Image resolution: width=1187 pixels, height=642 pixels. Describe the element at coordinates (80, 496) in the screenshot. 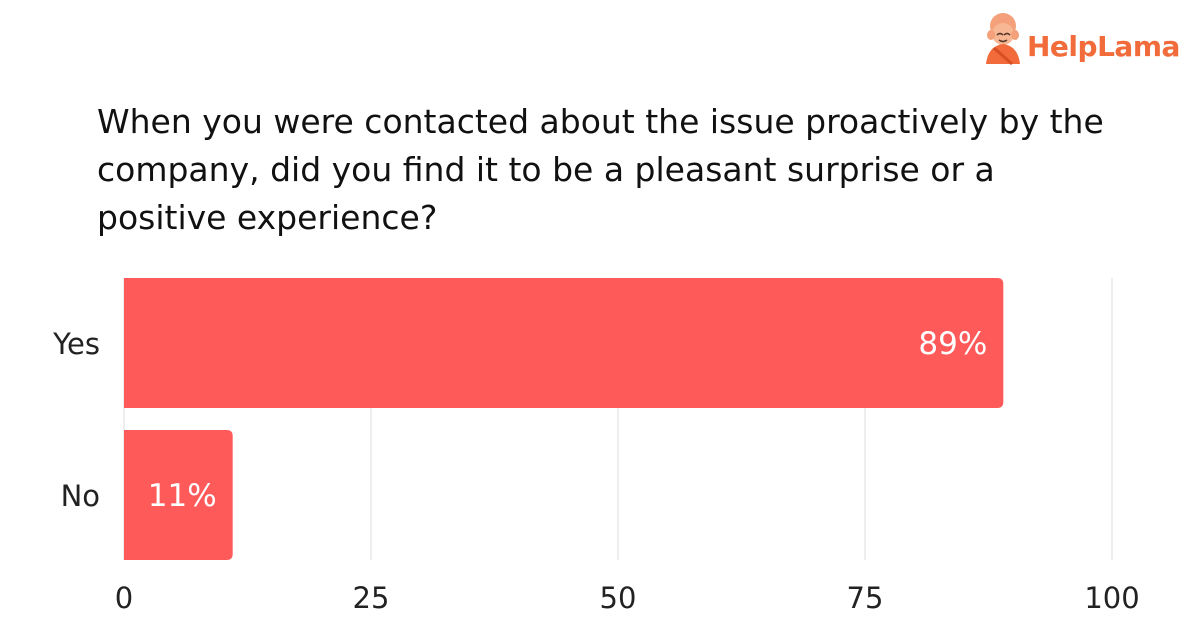

I see `category-label: No` at that location.